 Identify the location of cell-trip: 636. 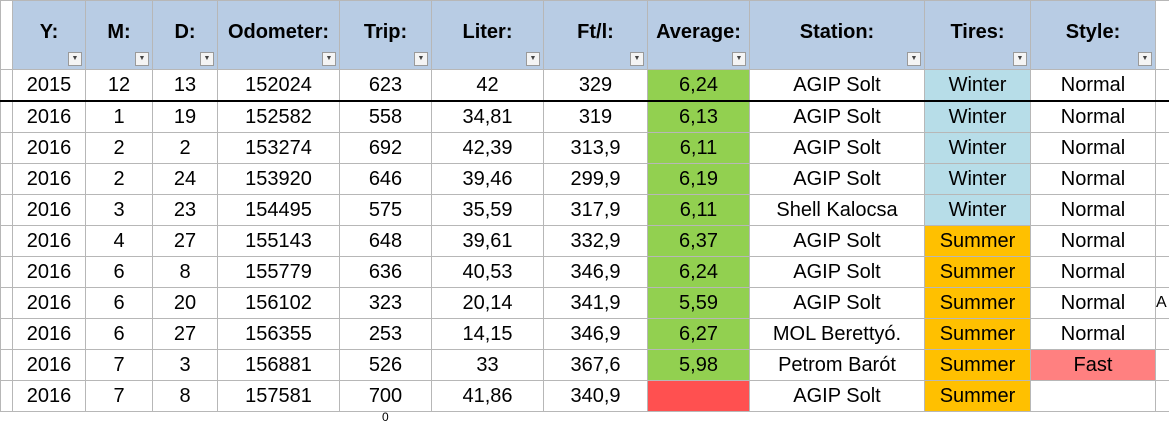
(386, 272).